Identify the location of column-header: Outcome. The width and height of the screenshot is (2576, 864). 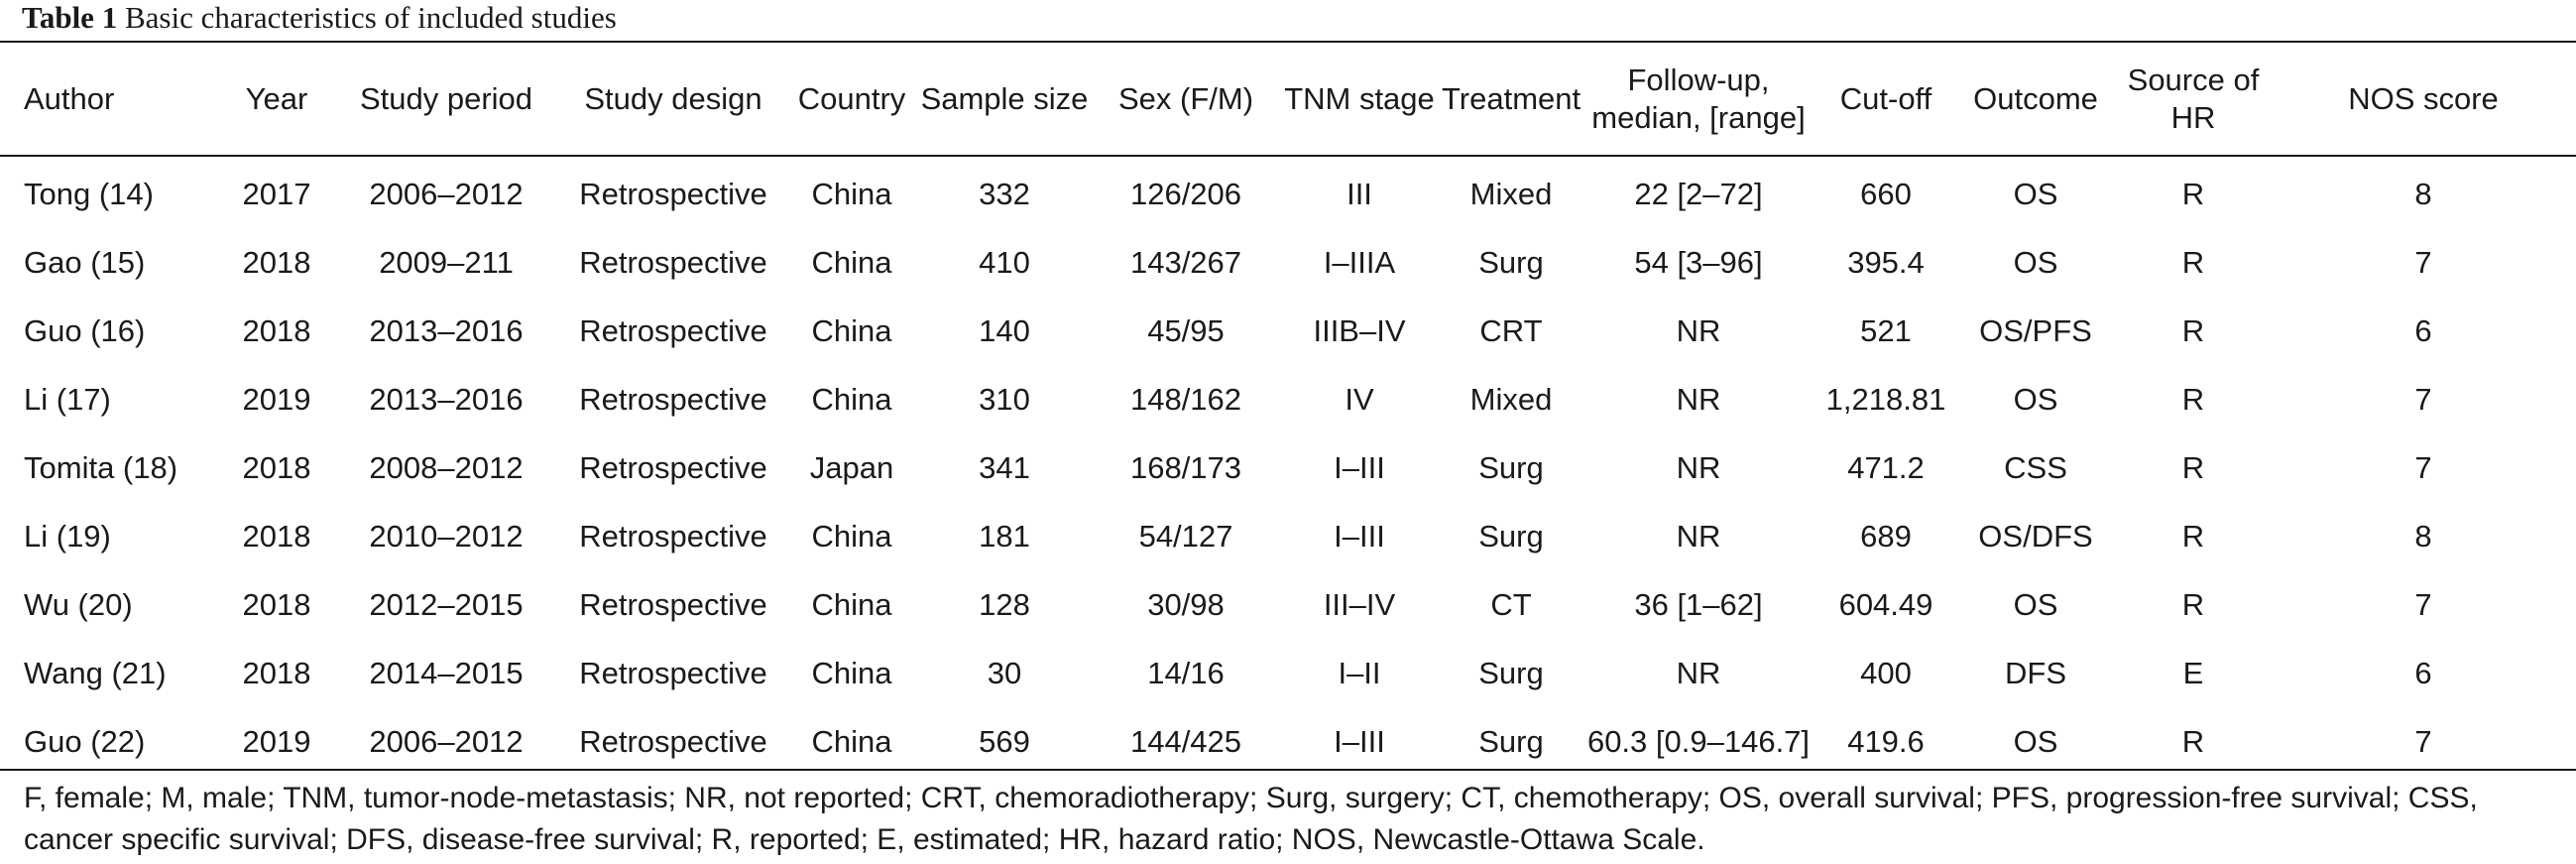
(2036, 98).